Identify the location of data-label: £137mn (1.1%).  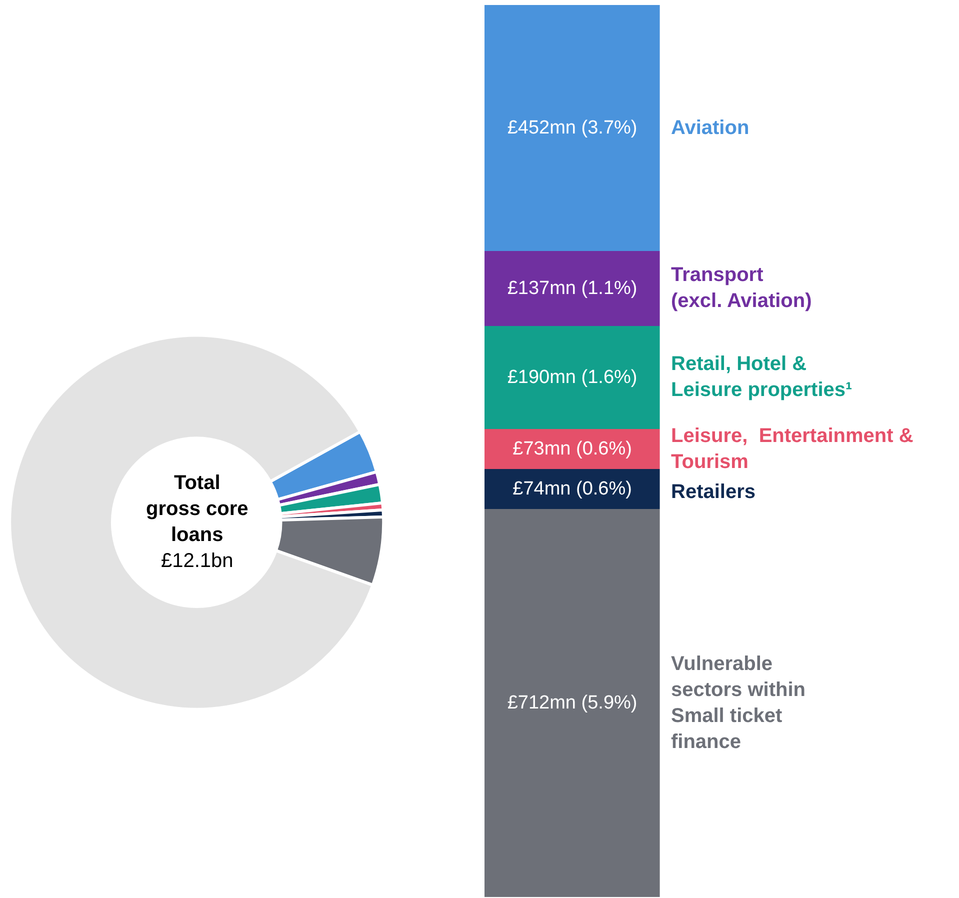
(572, 288).